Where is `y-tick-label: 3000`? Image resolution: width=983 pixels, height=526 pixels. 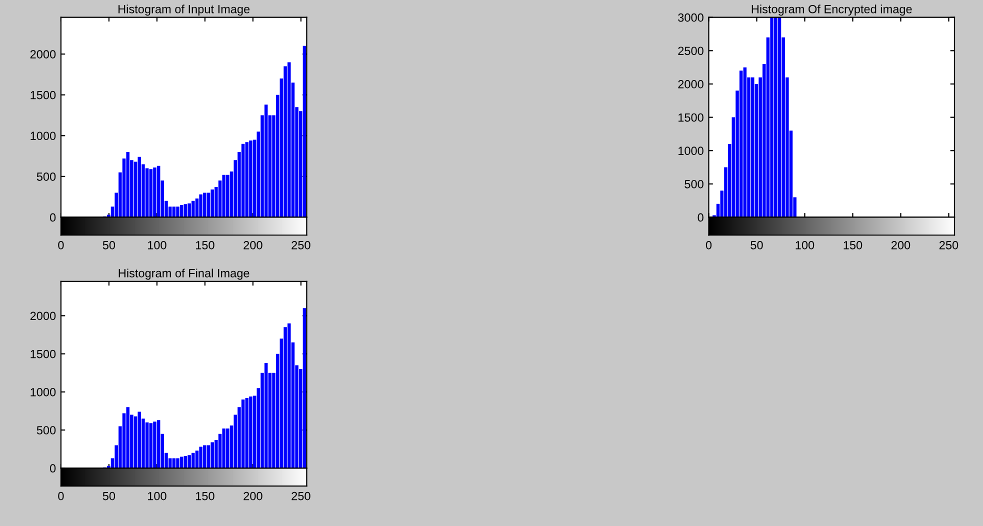
y-tick-label: 3000 is located at coordinates (691, 17).